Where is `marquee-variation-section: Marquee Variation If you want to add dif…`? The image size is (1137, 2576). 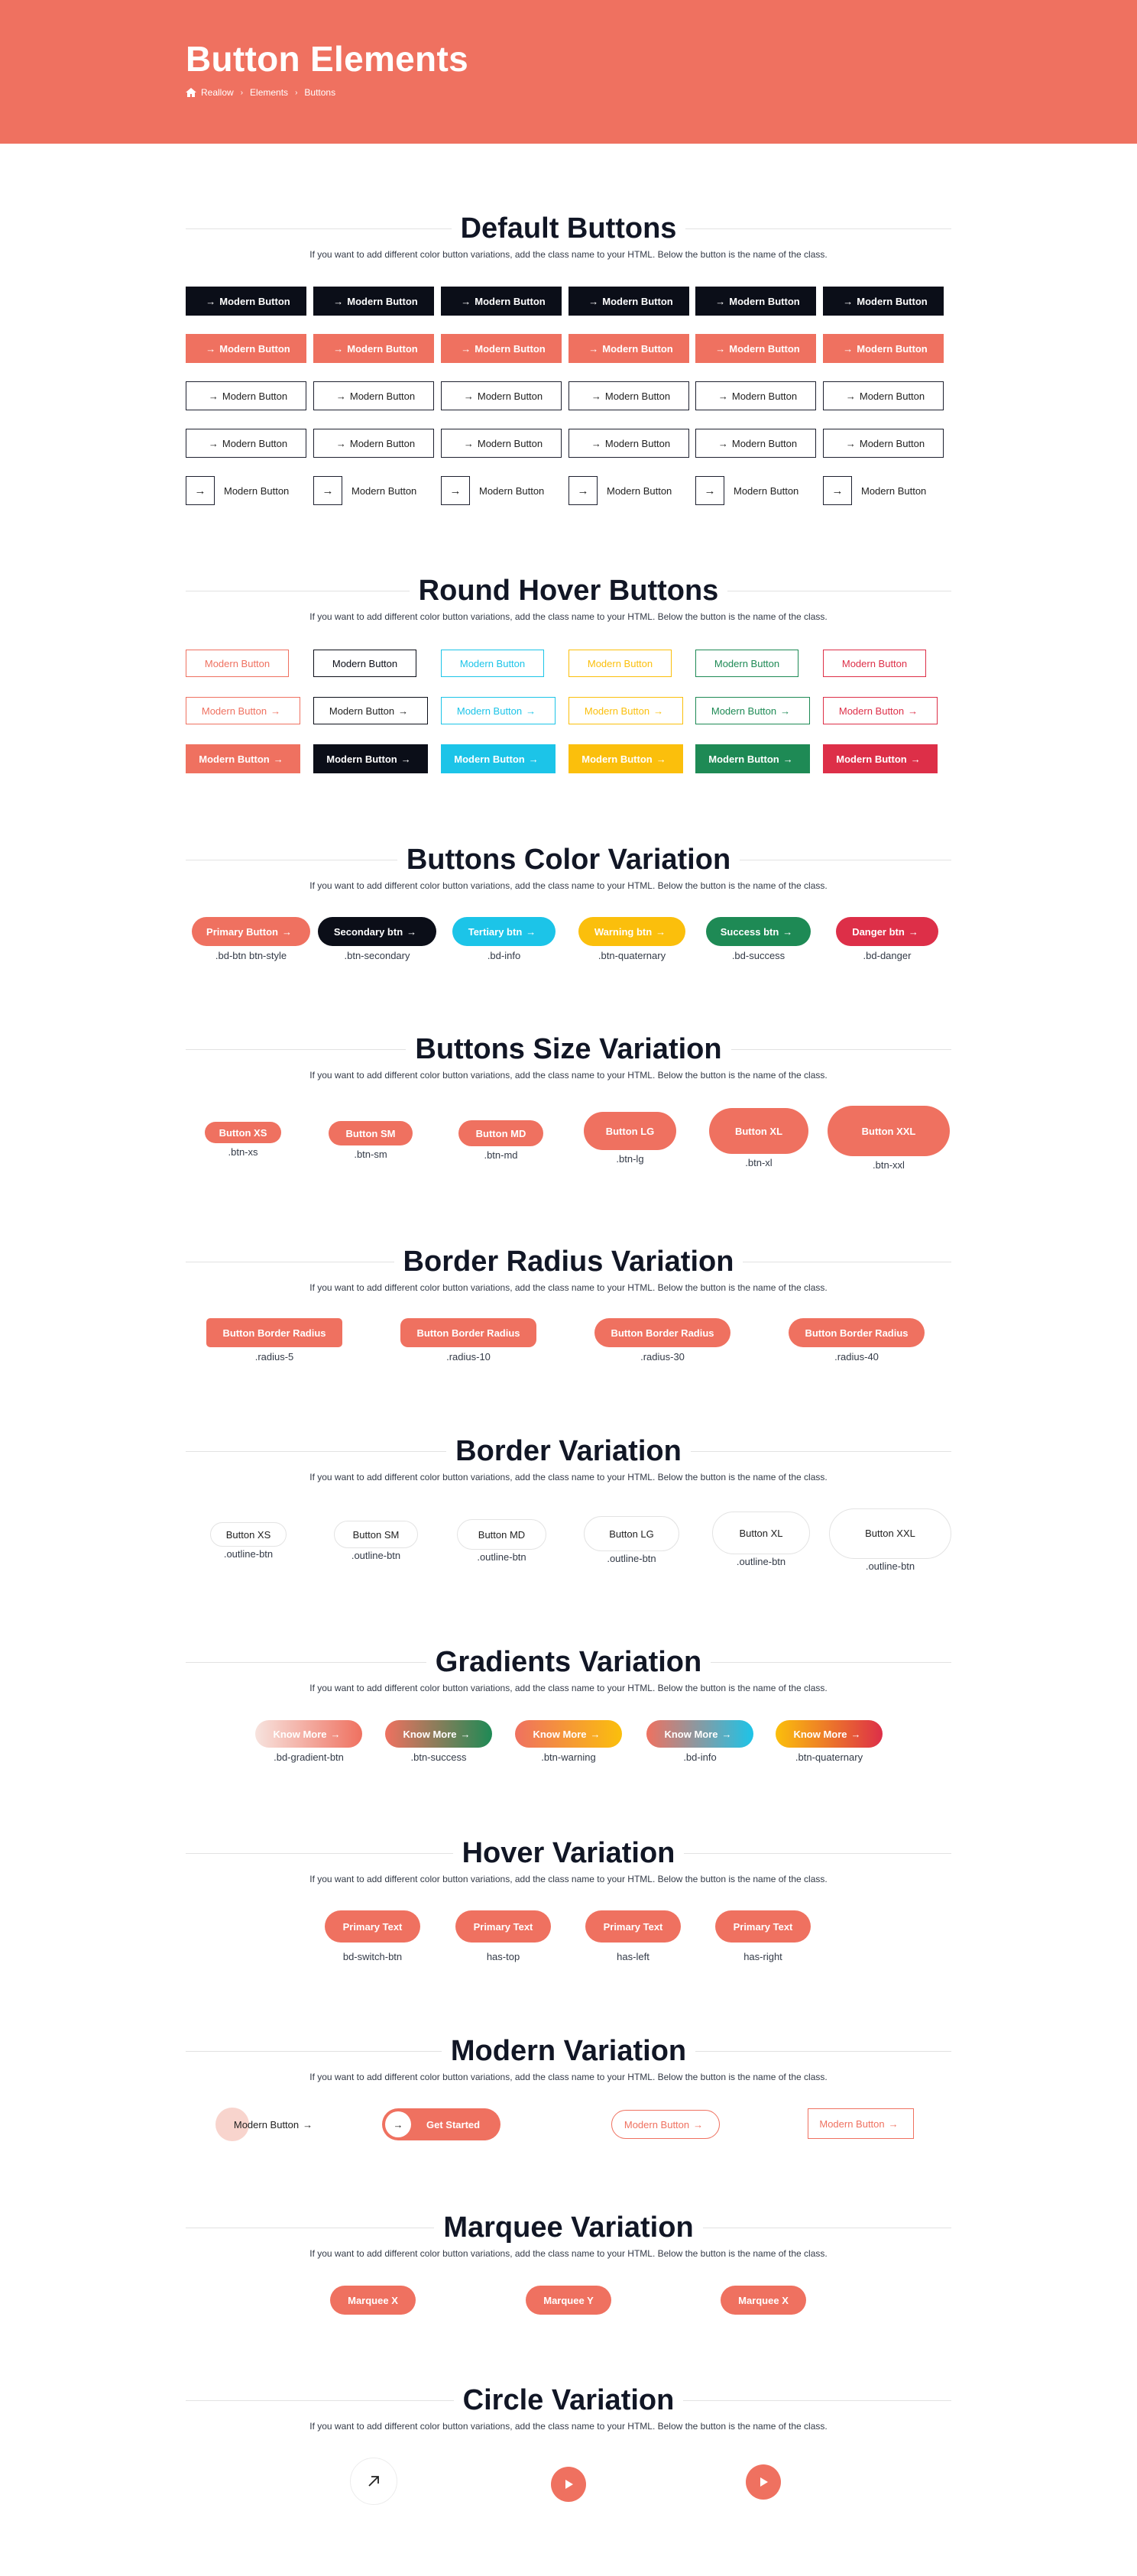 marquee-variation-section: Marquee Variation If you want to add dif… is located at coordinates (568, 2235).